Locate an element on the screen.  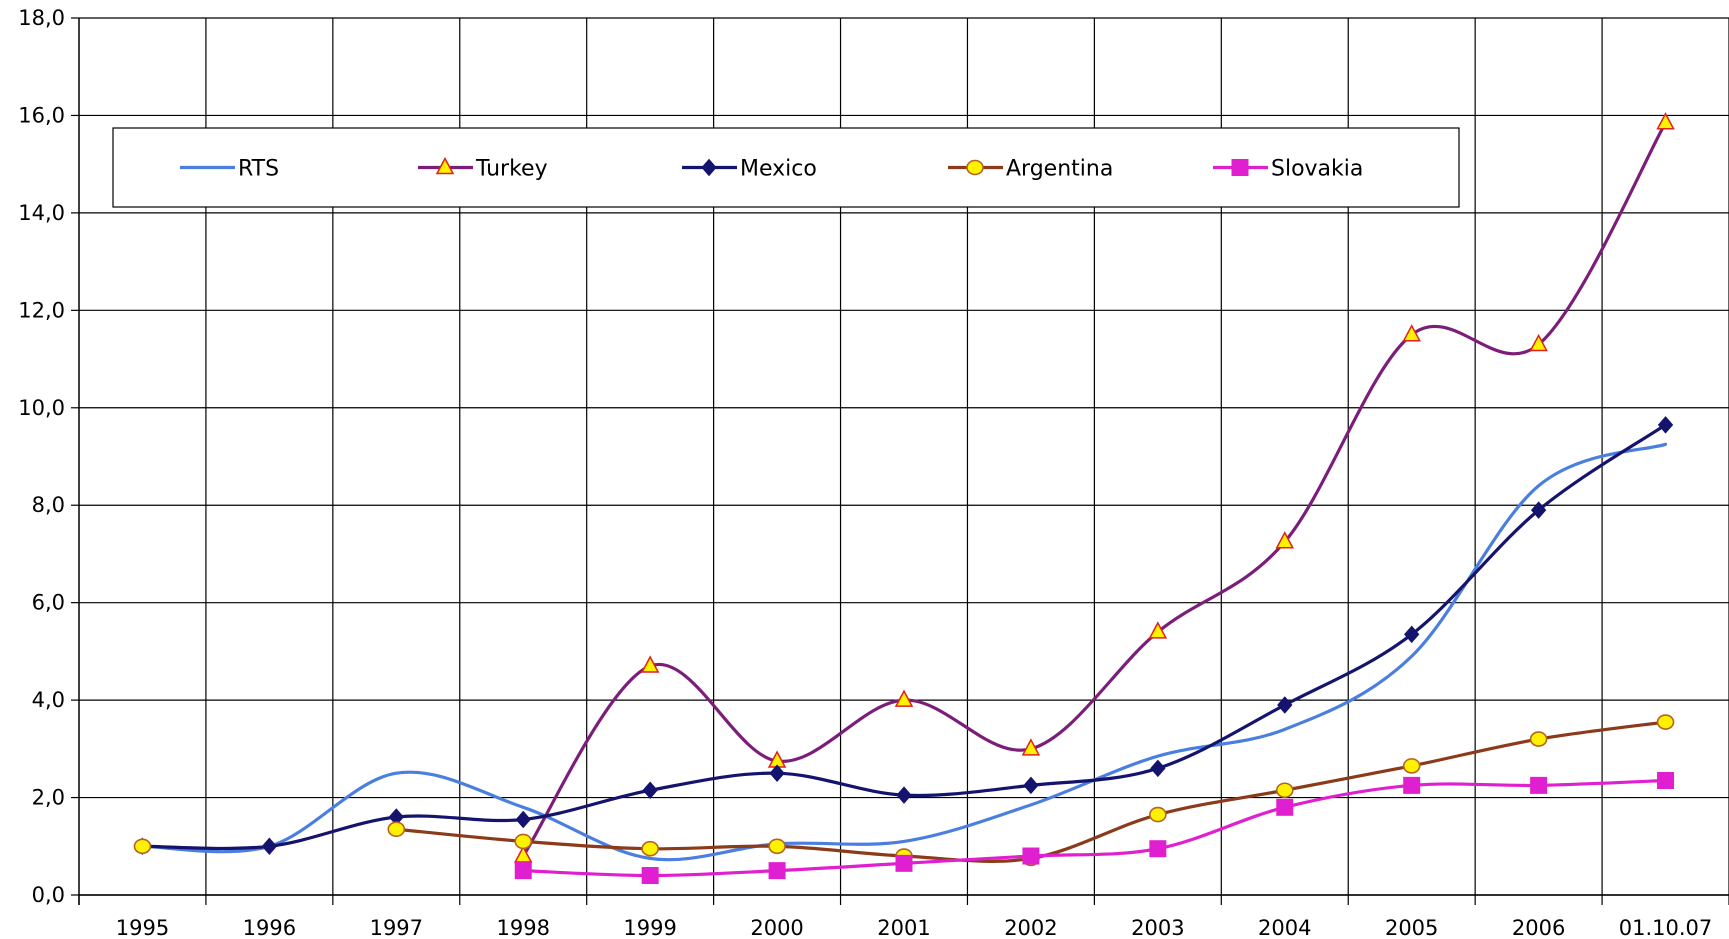
x-tick-label: 01.10.07 is located at coordinates (1666, 927).